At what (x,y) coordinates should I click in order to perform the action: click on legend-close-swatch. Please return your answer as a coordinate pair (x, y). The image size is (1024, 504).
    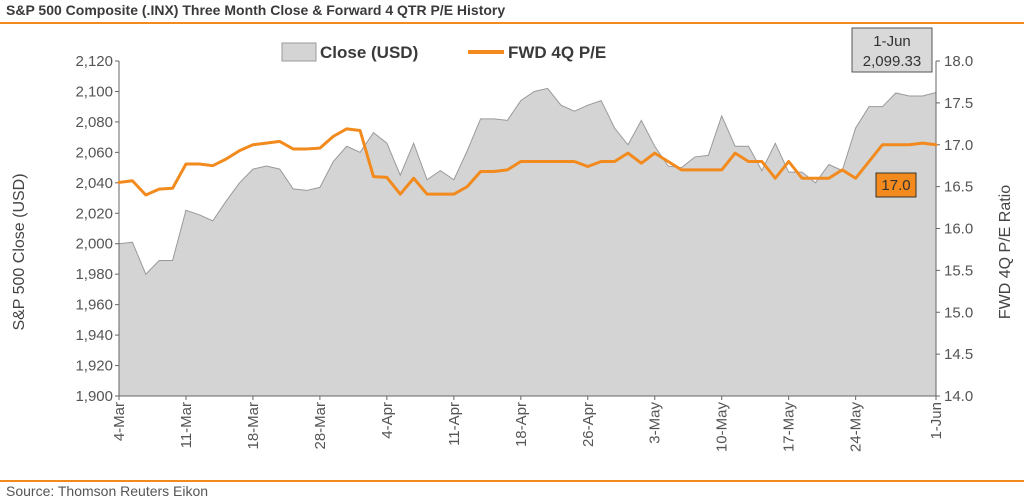
    Looking at the image, I should click on (299, 52).